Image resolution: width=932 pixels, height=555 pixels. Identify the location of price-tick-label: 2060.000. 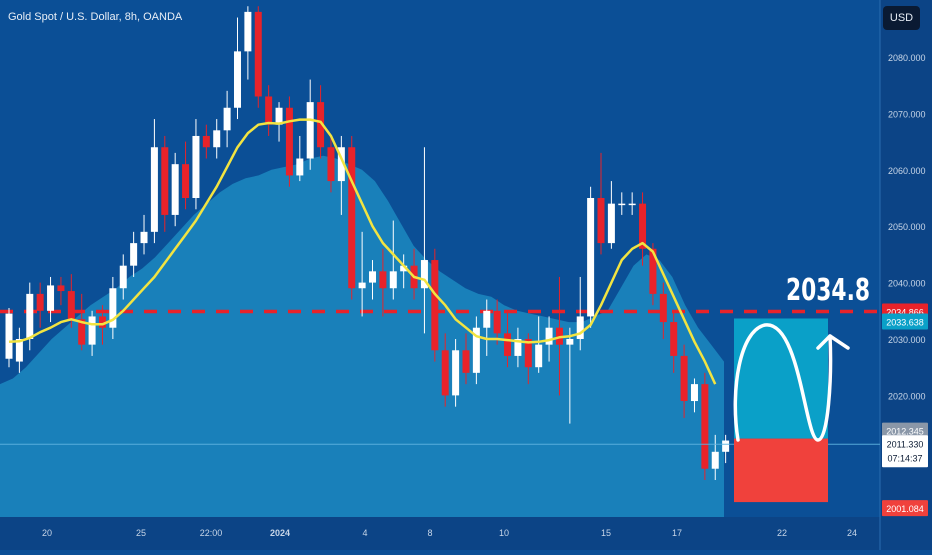
(907, 171).